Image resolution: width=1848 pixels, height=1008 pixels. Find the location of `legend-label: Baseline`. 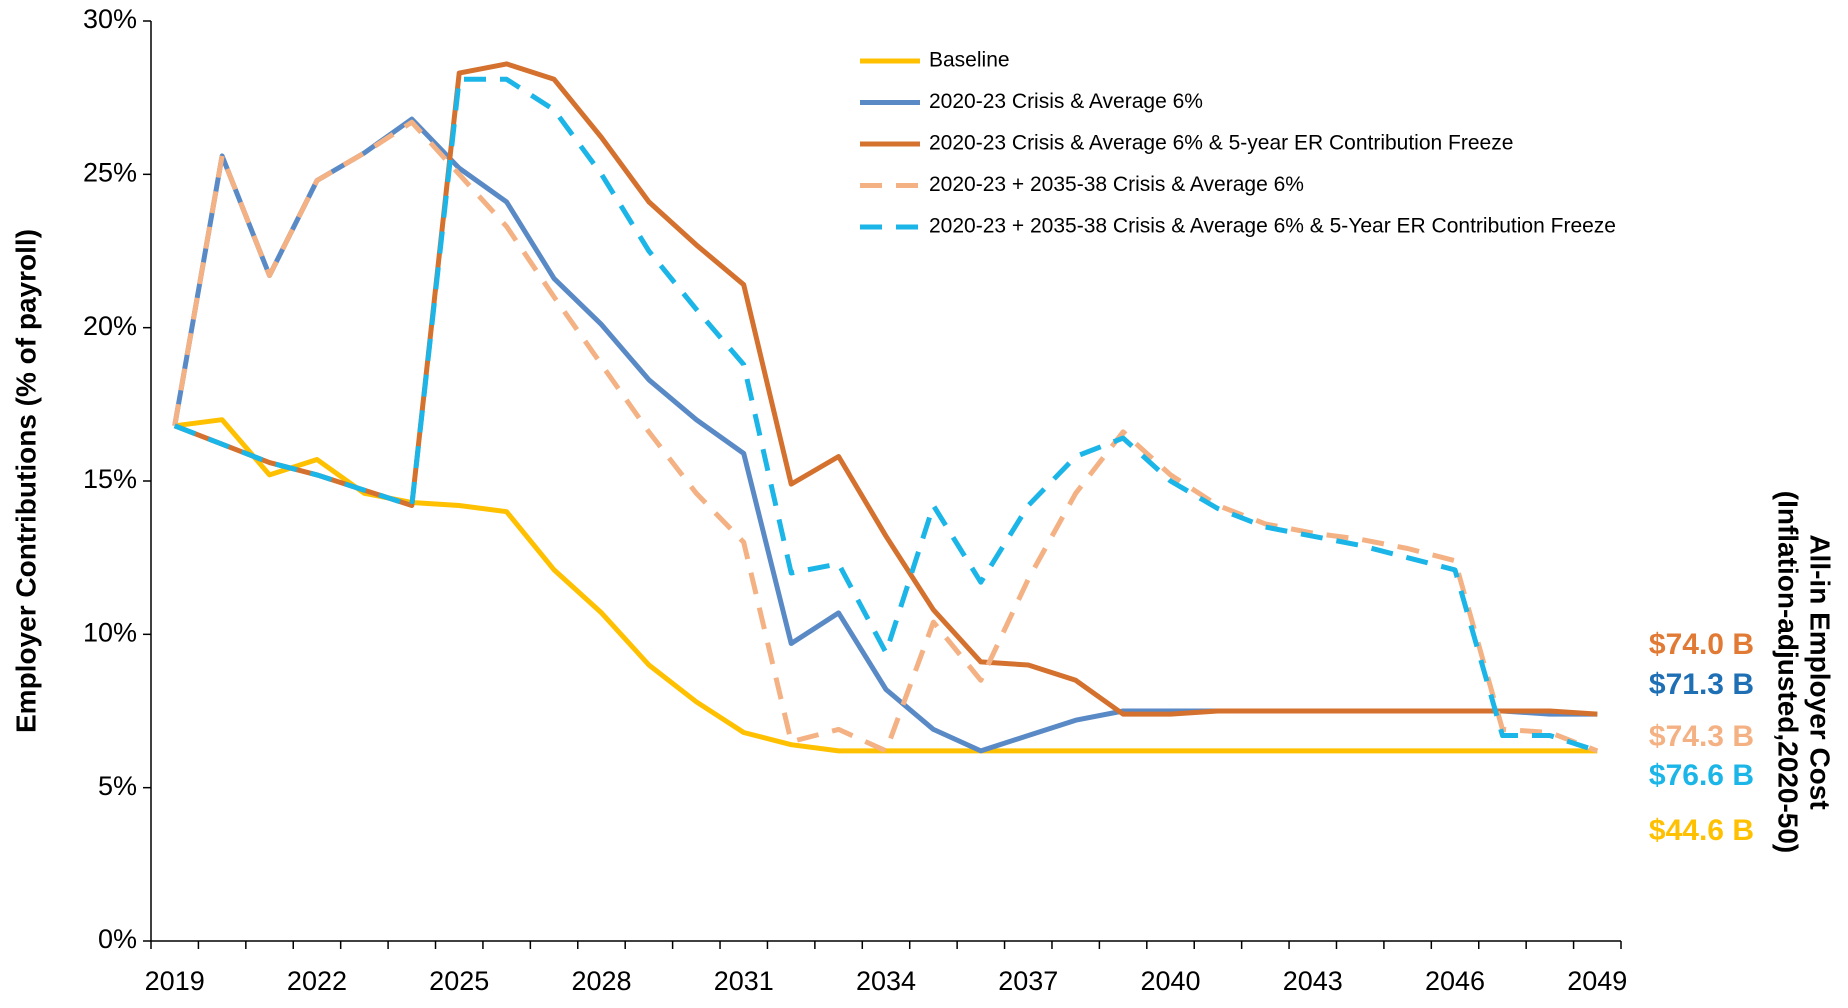

legend-label: Baseline is located at coordinates (969, 60).